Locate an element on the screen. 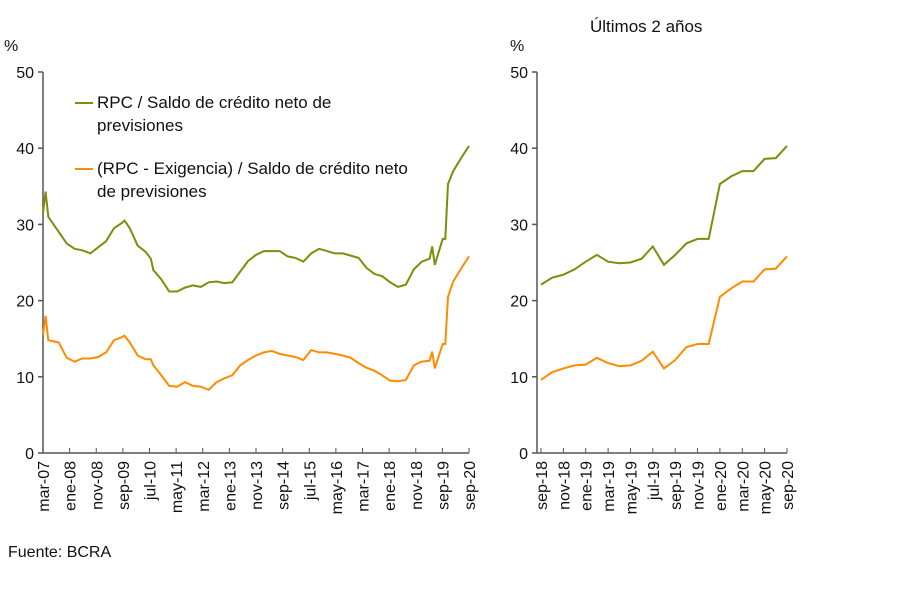 The image size is (907, 605). x-tick-label: may-11 is located at coordinates (177, 487).